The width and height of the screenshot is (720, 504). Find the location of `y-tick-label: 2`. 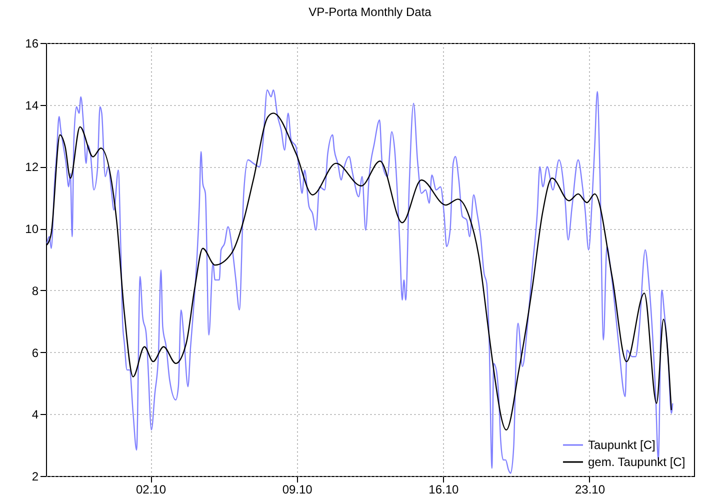

y-tick-label: 2 is located at coordinates (35, 477).